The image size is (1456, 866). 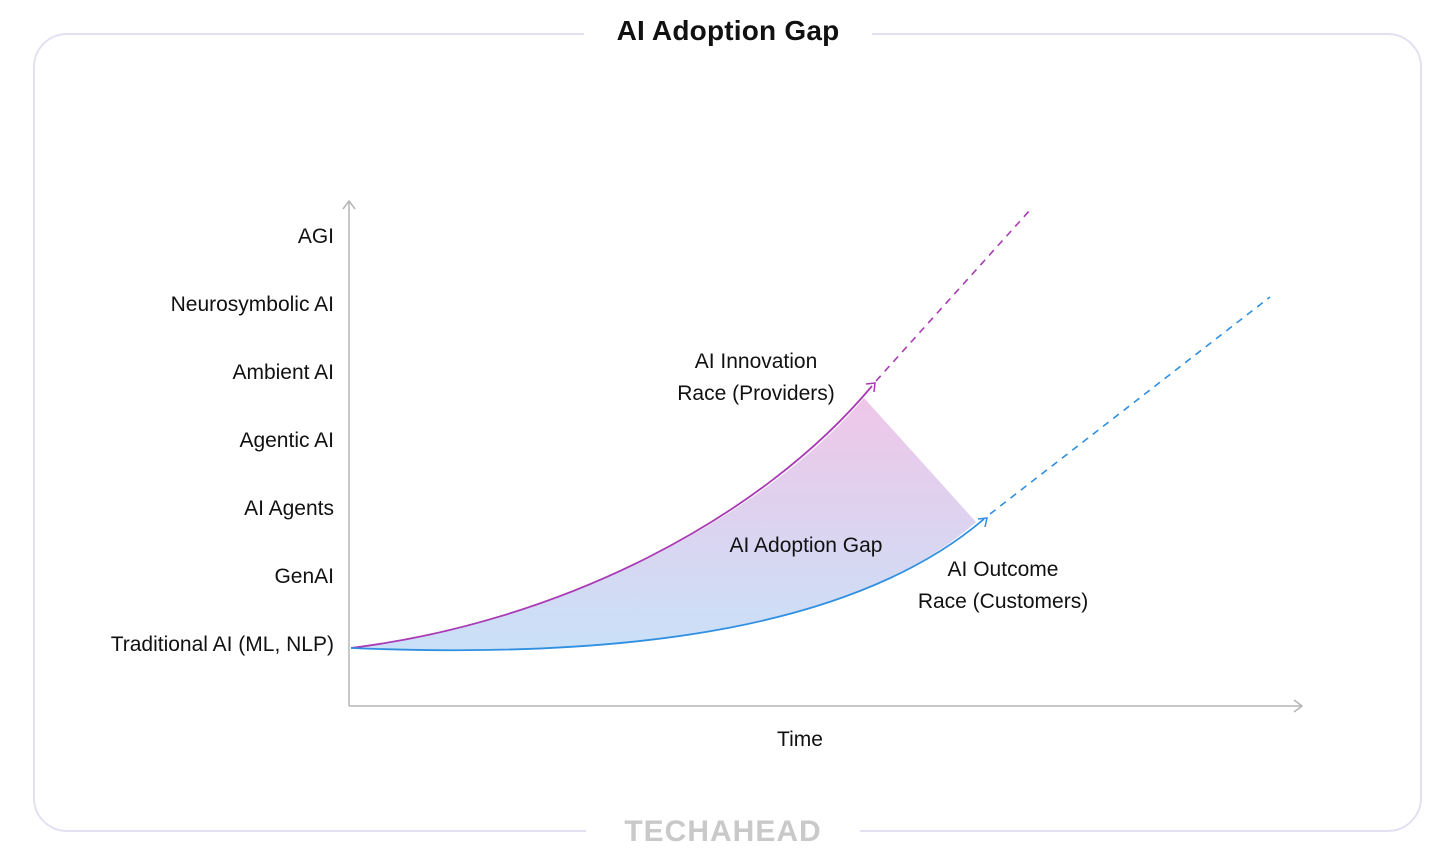 I want to click on outcome-projection, so click(x=1130, y=405).